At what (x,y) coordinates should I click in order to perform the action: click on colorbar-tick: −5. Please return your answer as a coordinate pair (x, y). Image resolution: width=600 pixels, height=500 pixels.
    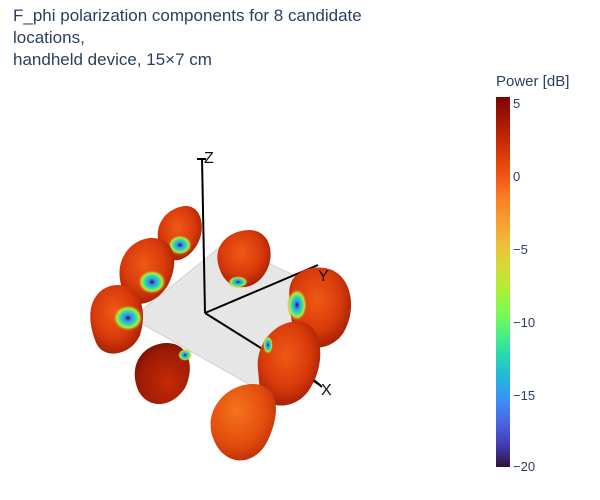
    Looking at the image, I should click on (520, 249).